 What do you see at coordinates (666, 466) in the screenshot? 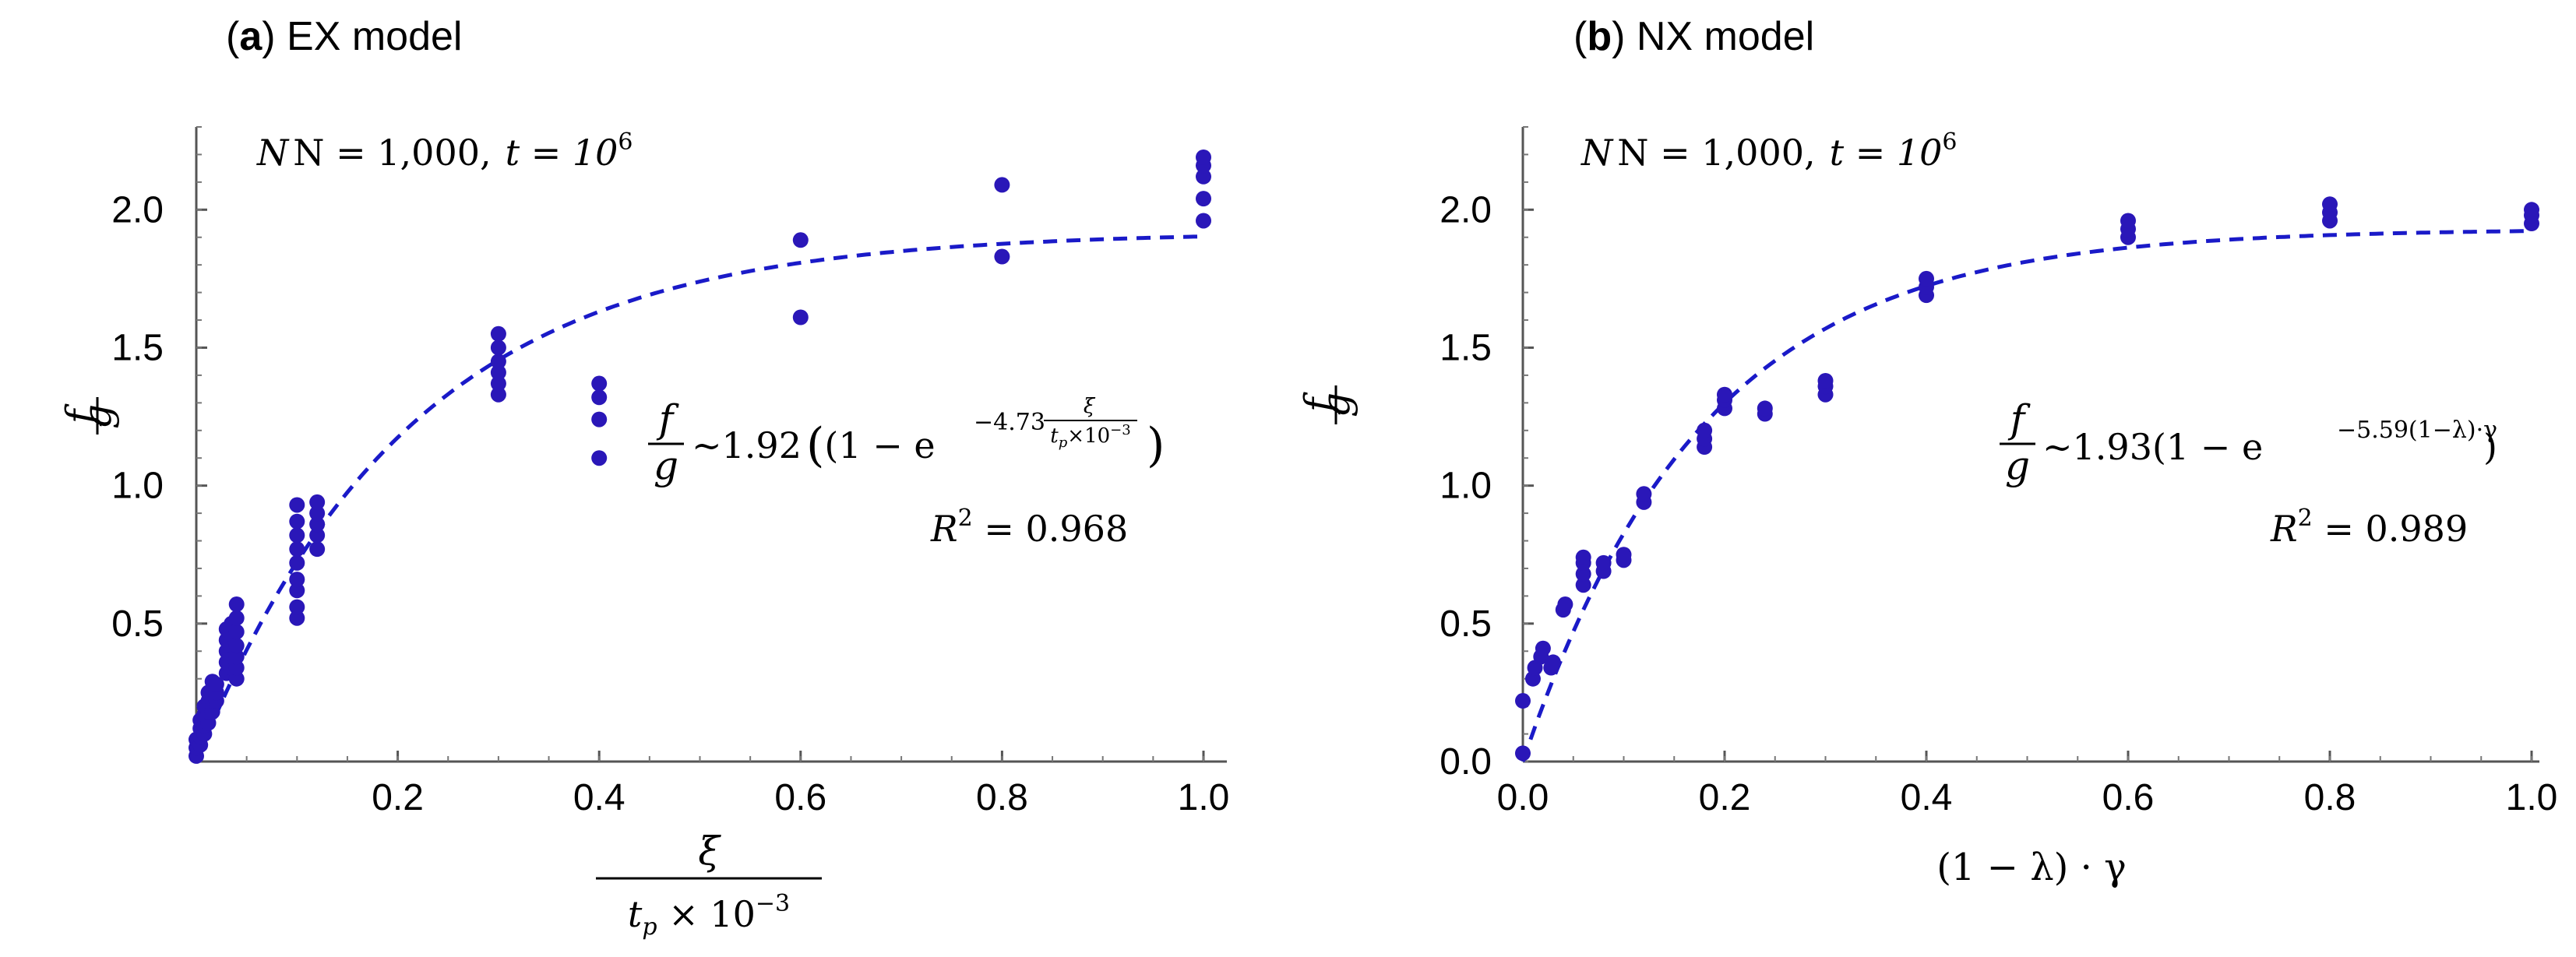
I see `eq-a-lhs-den: g` at bounding box center [666, 466].